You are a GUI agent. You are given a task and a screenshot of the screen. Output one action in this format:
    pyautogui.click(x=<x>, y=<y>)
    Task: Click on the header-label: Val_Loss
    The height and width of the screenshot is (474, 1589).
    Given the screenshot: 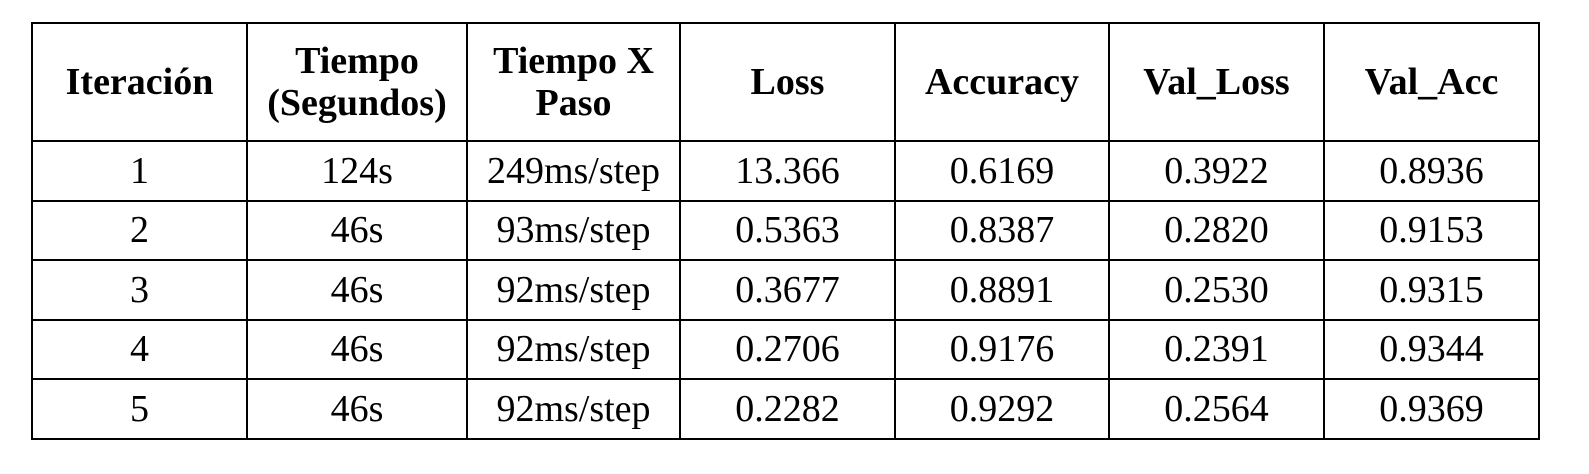 What is the action you would take?
    pyautogui.click(x=1216, y=82)
    